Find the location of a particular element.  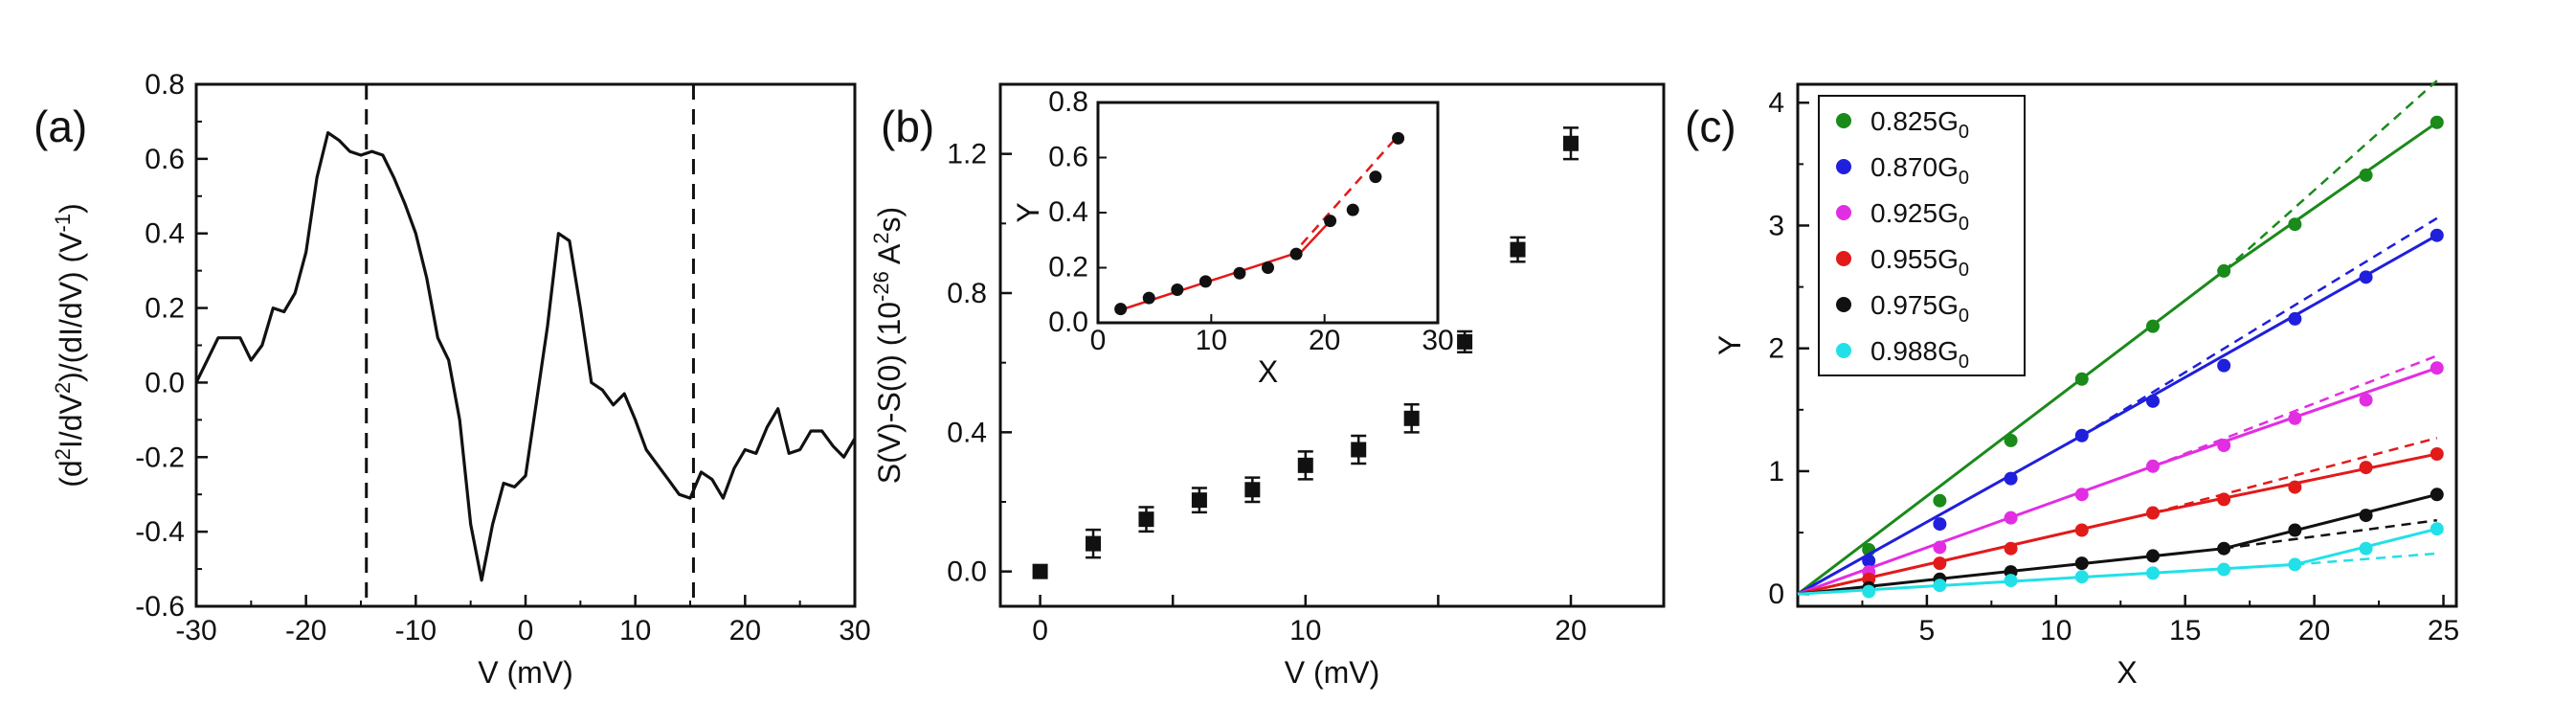

legend-label: 0.988G0 is located at coordinates (1920, 354).